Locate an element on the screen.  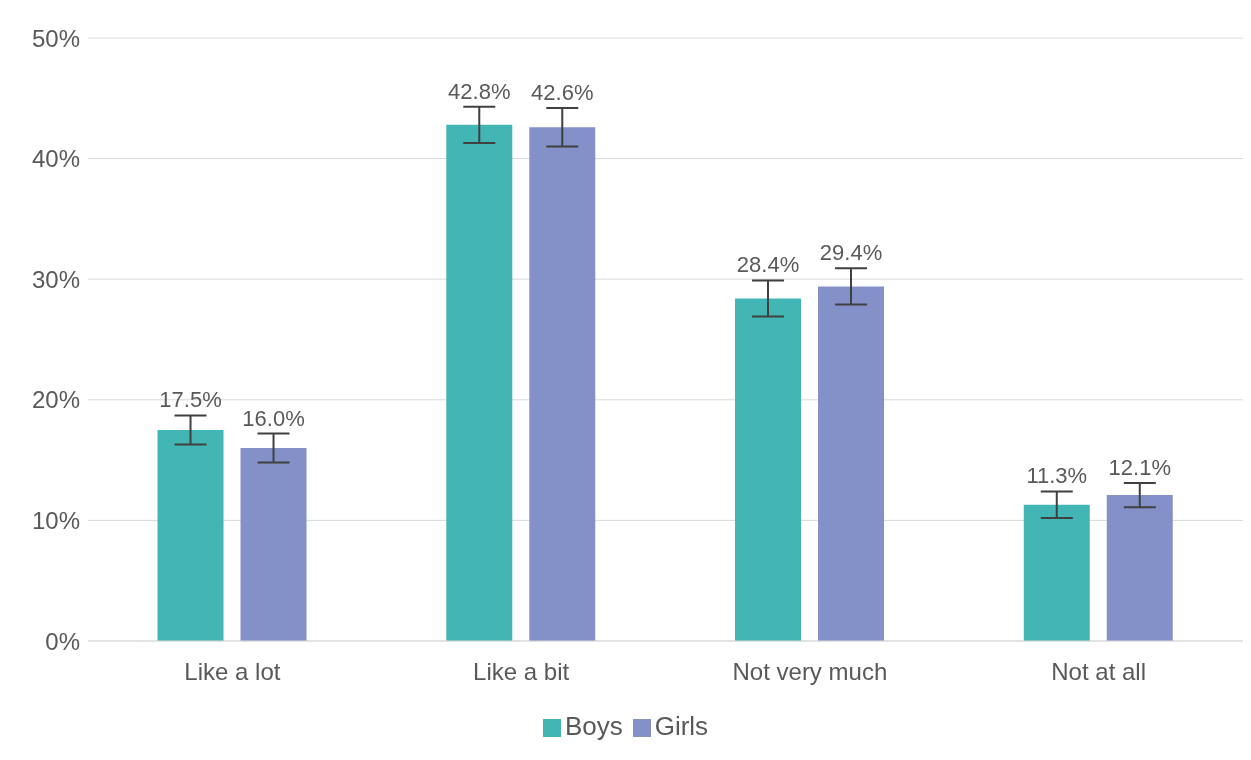
legend-label: Girls is located at coordinates (681, 726).